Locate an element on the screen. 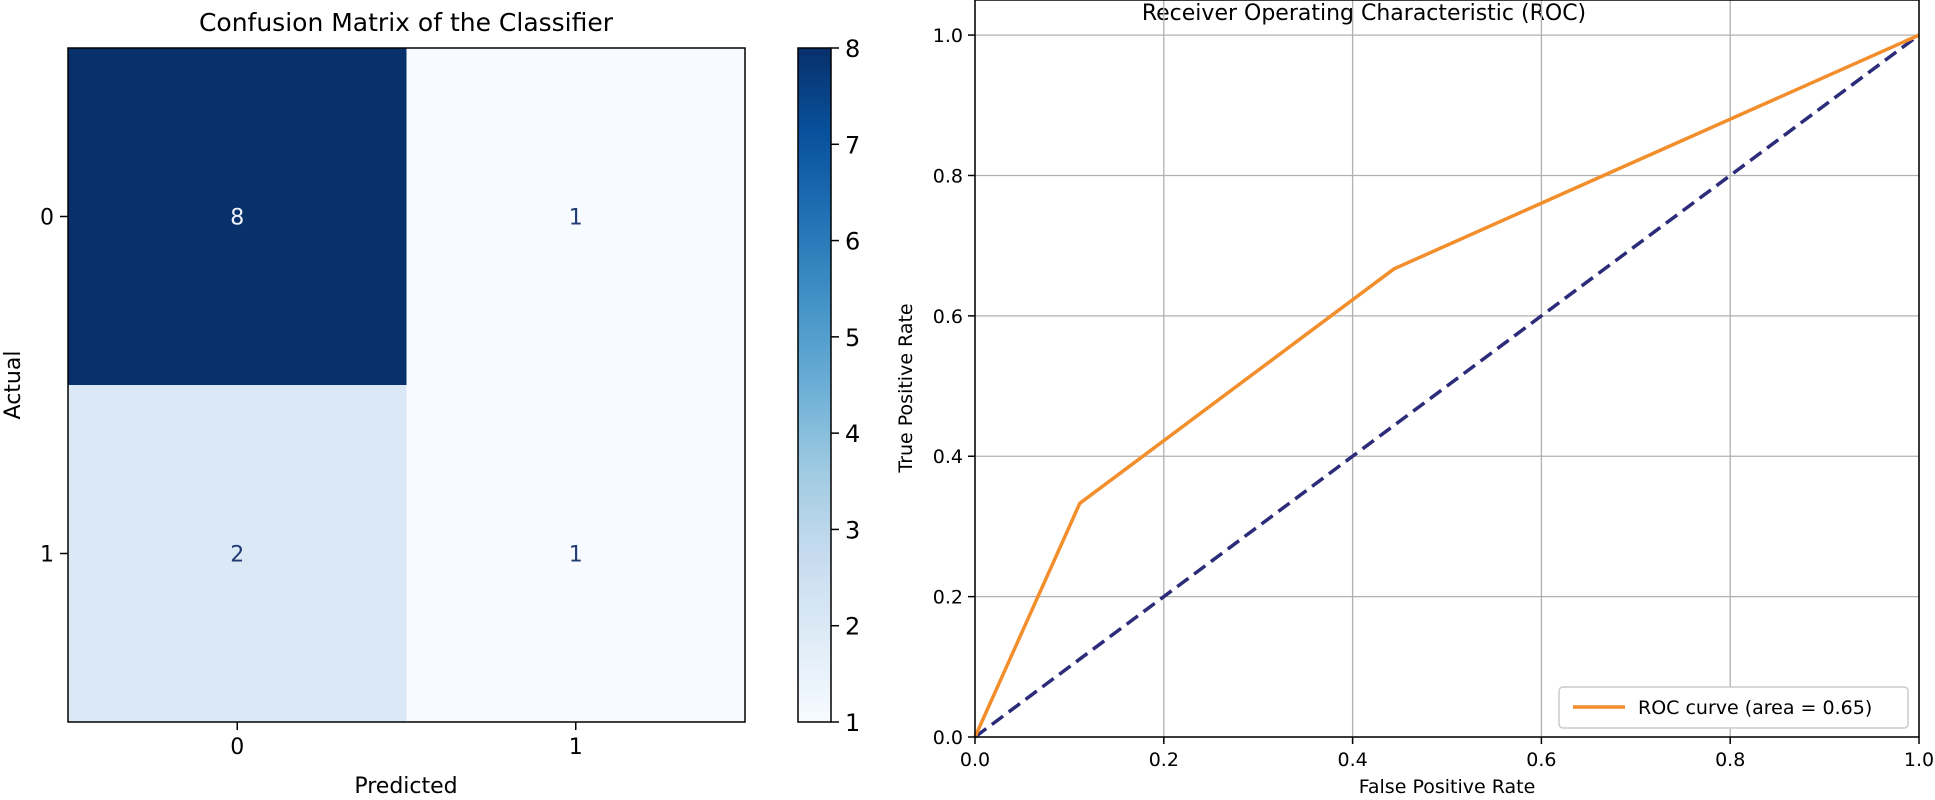  colorbar-tick-label: 3 is located at coordinates (852, 530).